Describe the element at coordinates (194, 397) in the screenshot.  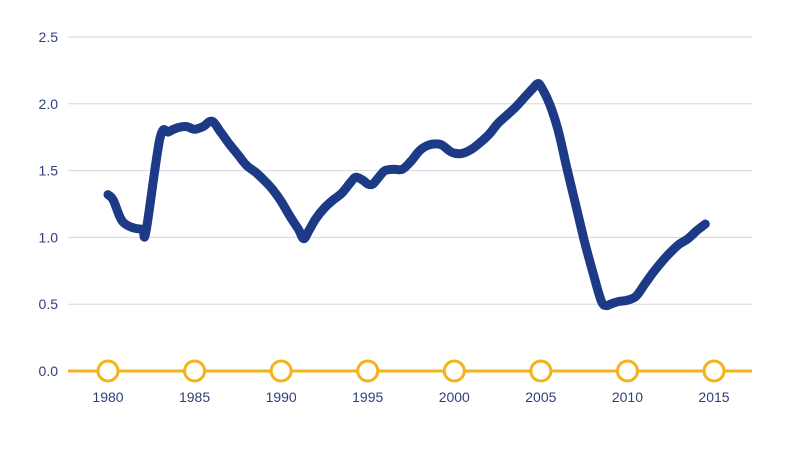
I see `x-tick-label: 1985` at that location.